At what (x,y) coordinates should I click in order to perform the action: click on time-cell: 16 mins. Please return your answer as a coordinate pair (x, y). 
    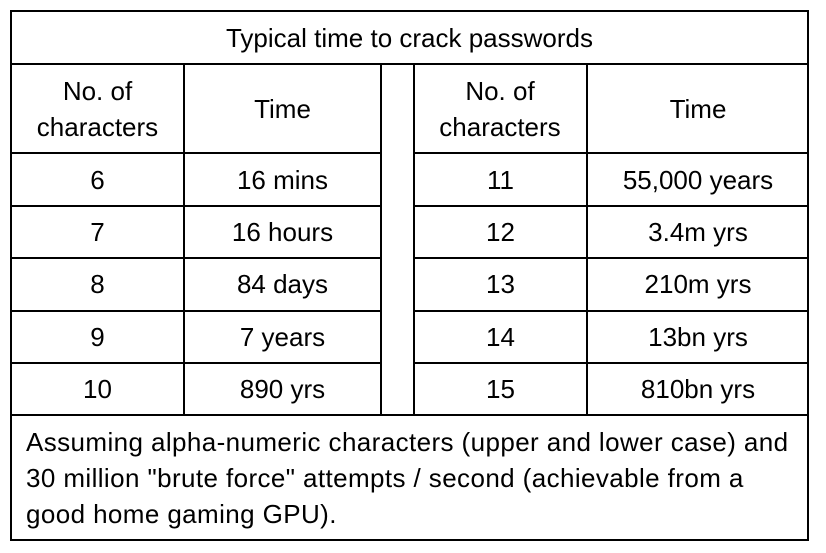
    Looking at the image, I should click on (282, 180).